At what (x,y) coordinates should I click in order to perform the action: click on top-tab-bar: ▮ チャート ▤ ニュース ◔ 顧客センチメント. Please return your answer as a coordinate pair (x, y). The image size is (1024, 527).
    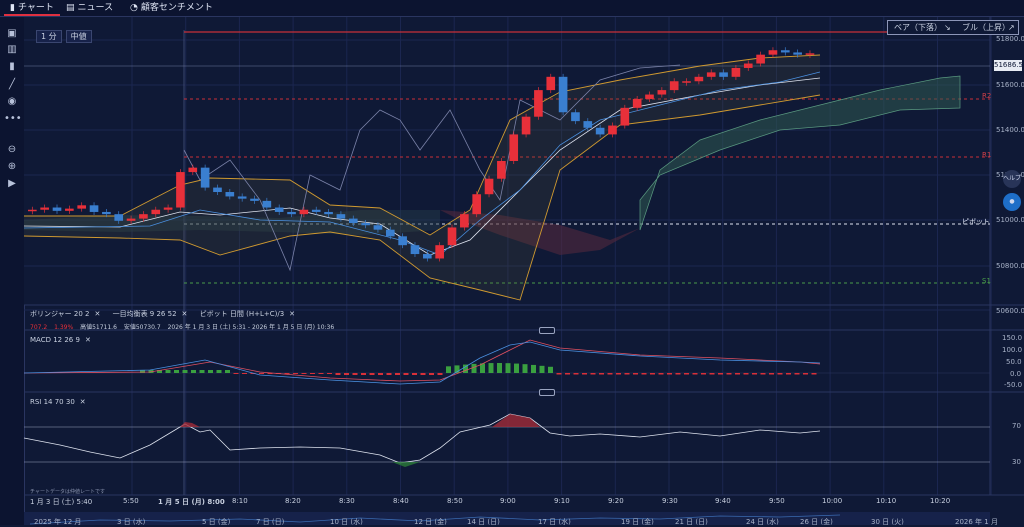
    Looking at the image, I should click on (512, 8).